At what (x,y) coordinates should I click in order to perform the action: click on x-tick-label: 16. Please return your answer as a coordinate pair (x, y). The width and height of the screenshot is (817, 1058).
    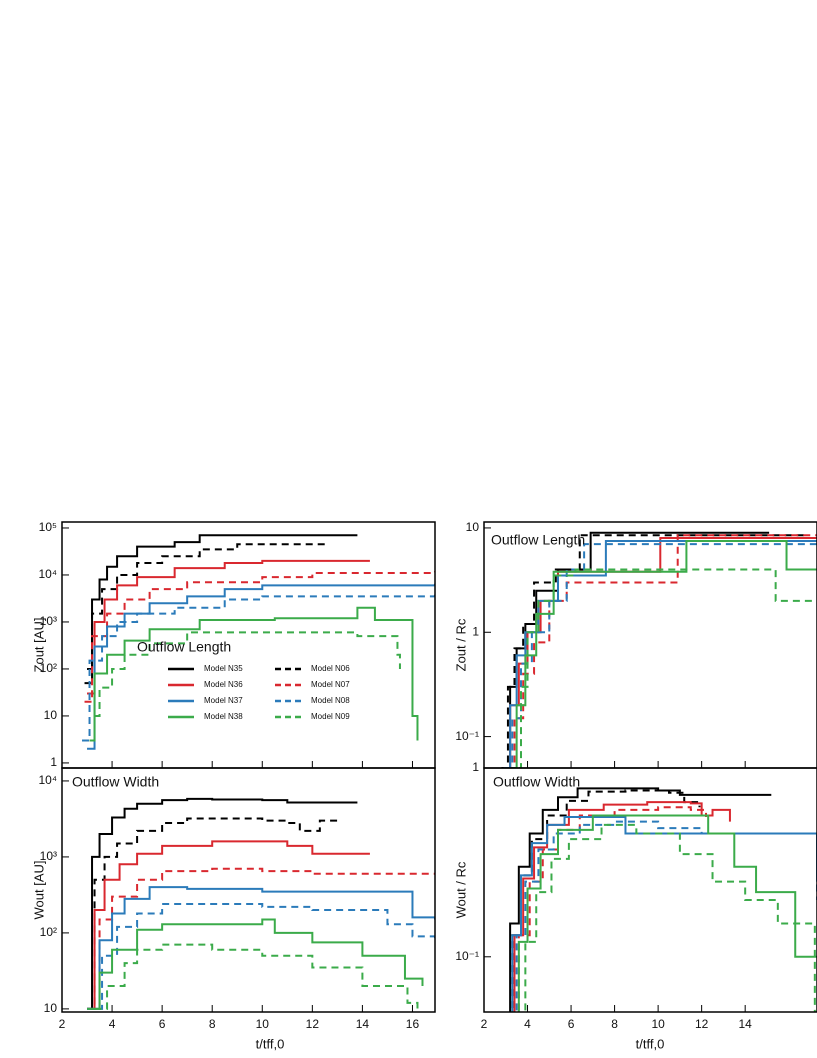
    Looking at the image, I should click on (413, 1024).